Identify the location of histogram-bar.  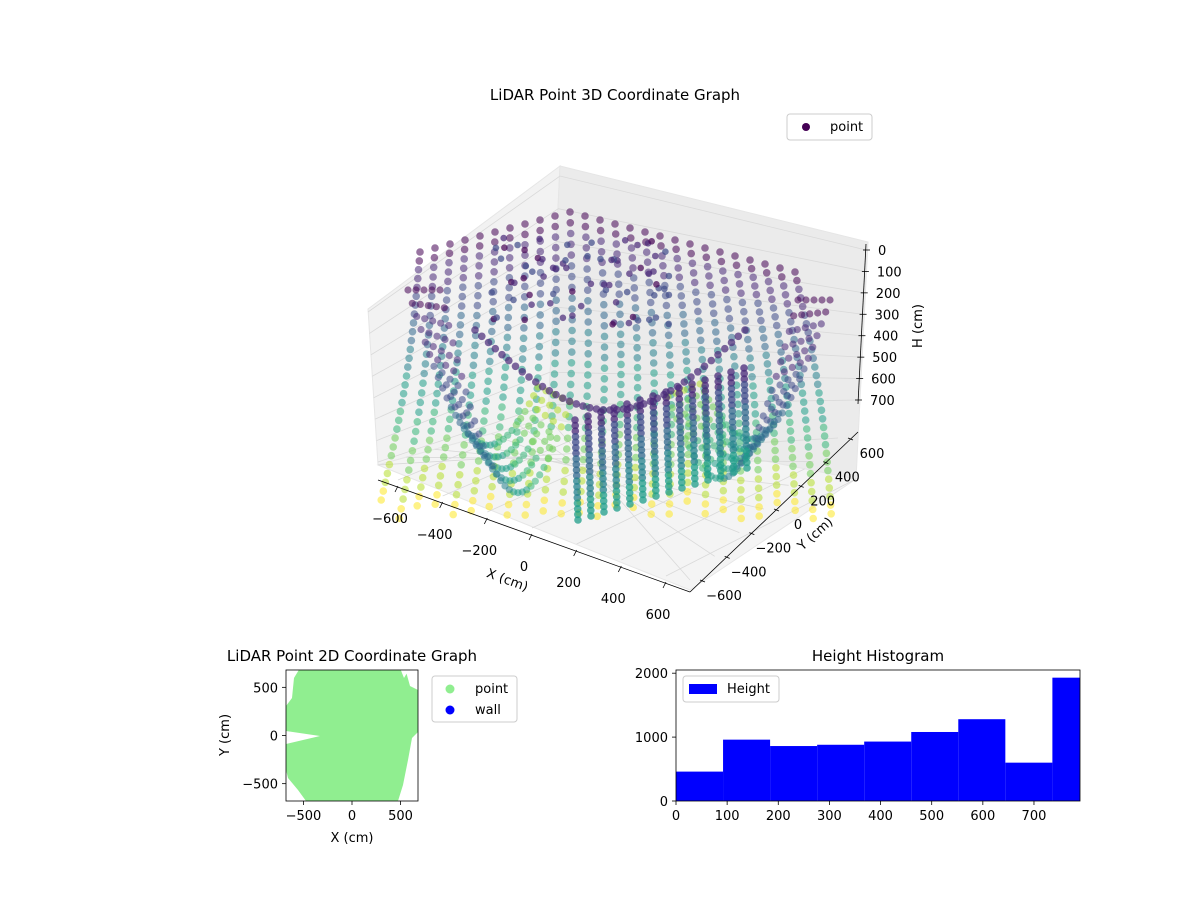
(888, 771).